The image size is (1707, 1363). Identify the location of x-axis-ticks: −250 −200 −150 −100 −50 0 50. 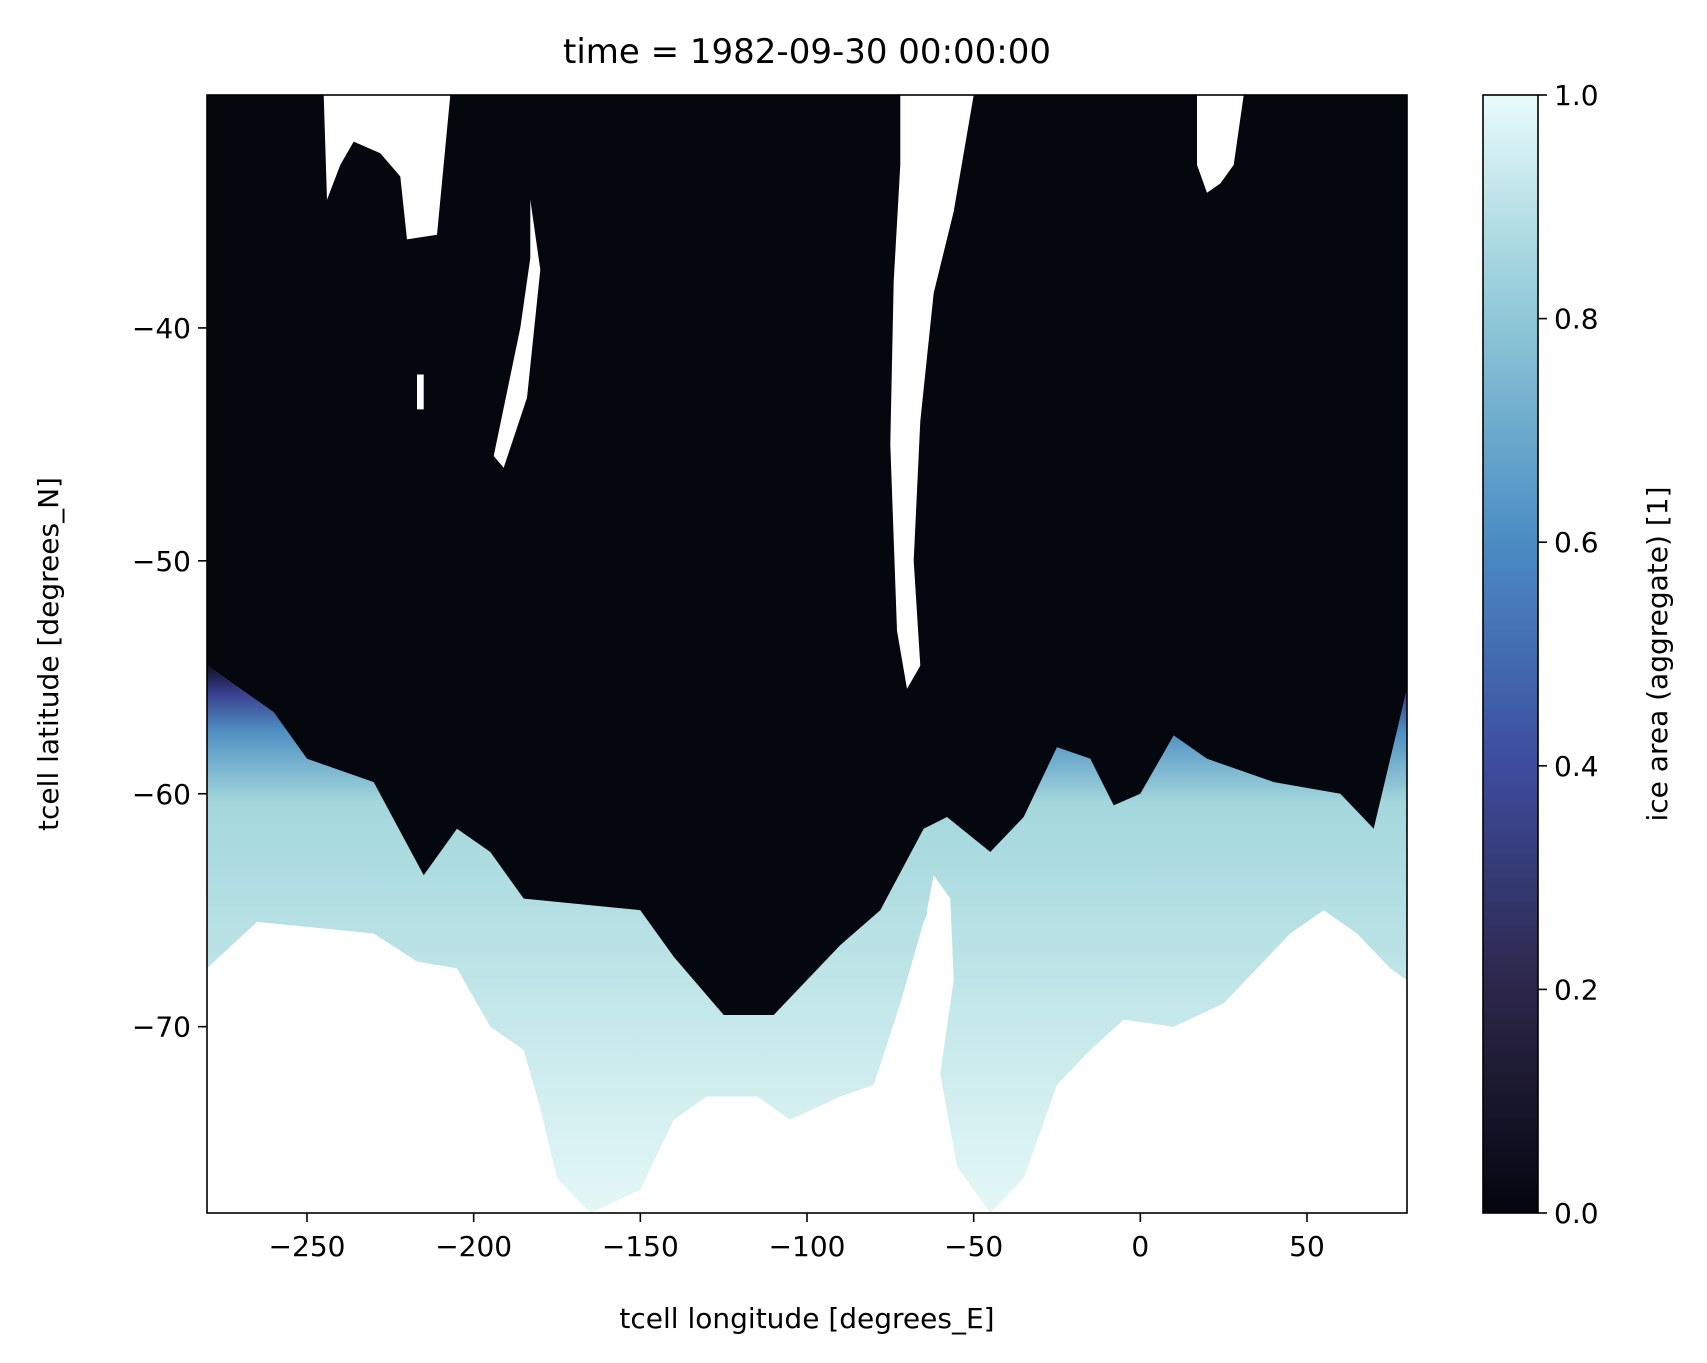
(797, 1238).